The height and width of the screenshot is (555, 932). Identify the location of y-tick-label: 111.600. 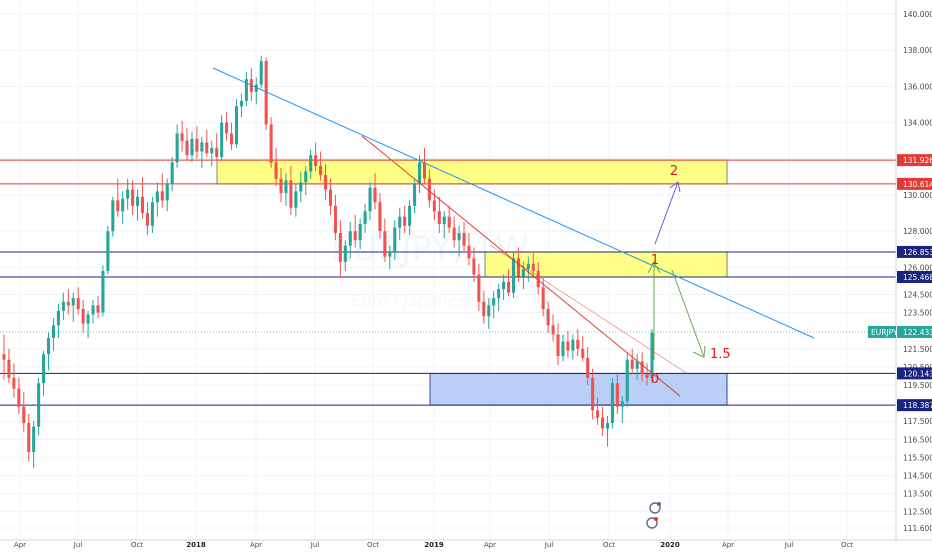
(917, 528).